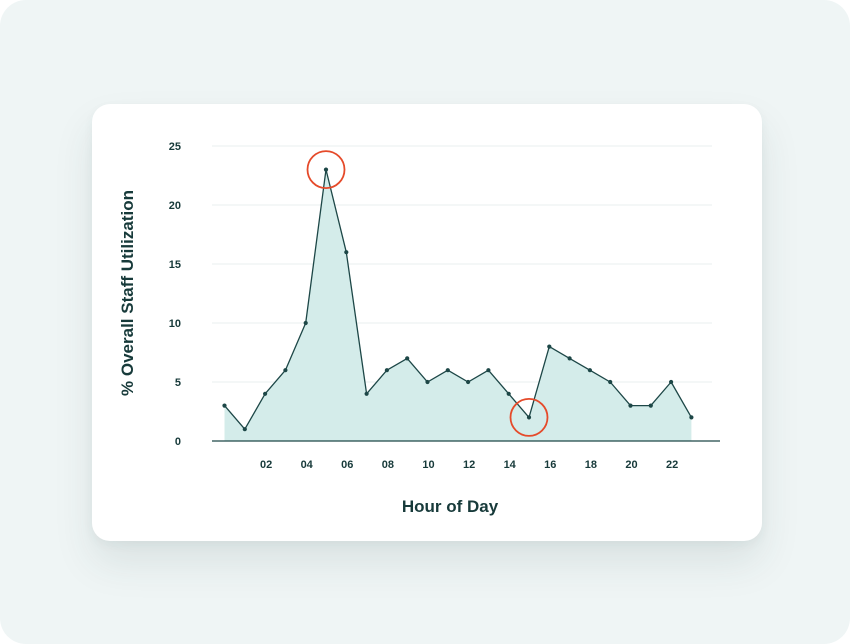 This screenshot has height=644, width=850. I want to click on x-axis-title: Hour of Day, so click(450, 506).